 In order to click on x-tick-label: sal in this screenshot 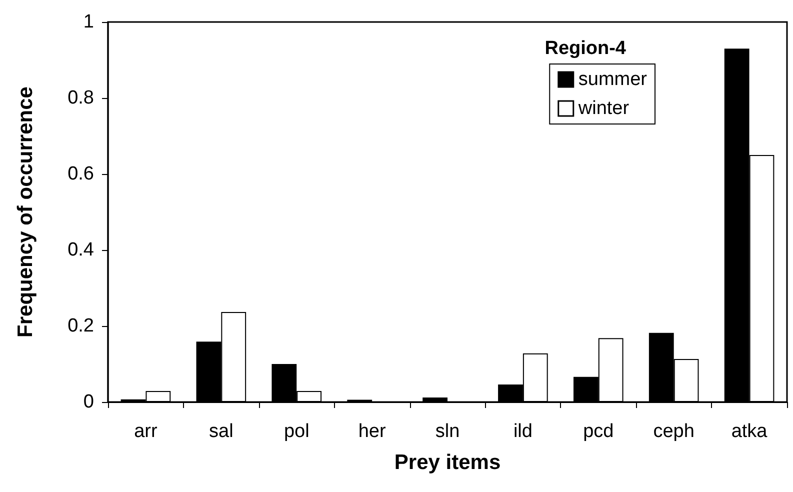, I will do `click(221, 431)`.